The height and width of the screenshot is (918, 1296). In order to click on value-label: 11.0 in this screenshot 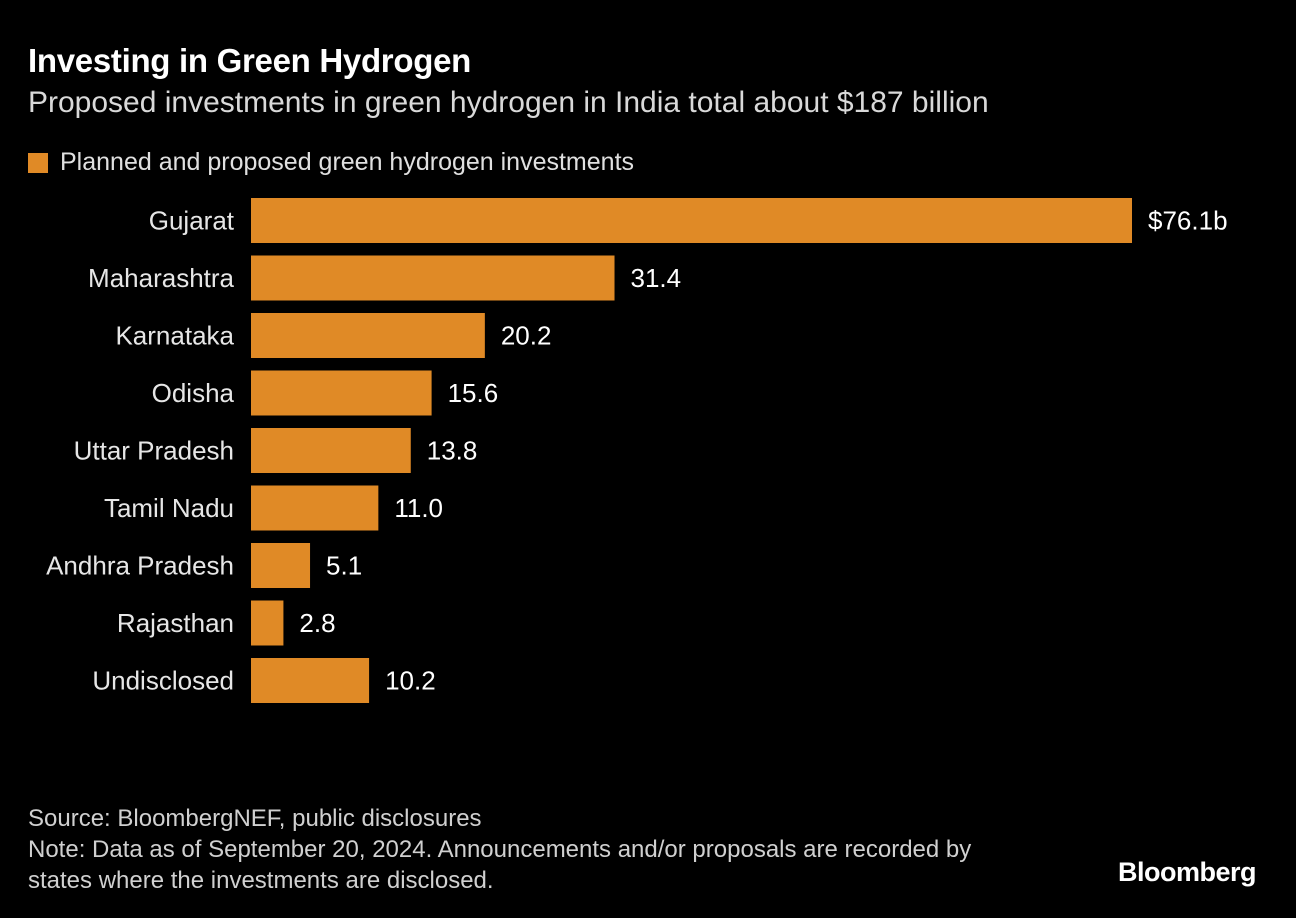, I will do `click(418, 508)`.